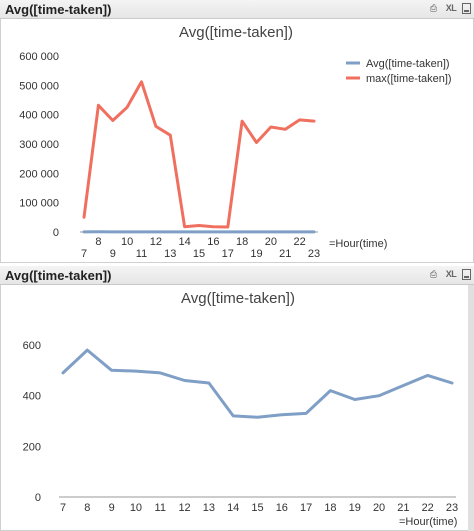 This screenshot has height=531, width=474. Describe the element at coordinates (39, 86) in the screenshot. I see `y-tick-label: 500 000` at that location.